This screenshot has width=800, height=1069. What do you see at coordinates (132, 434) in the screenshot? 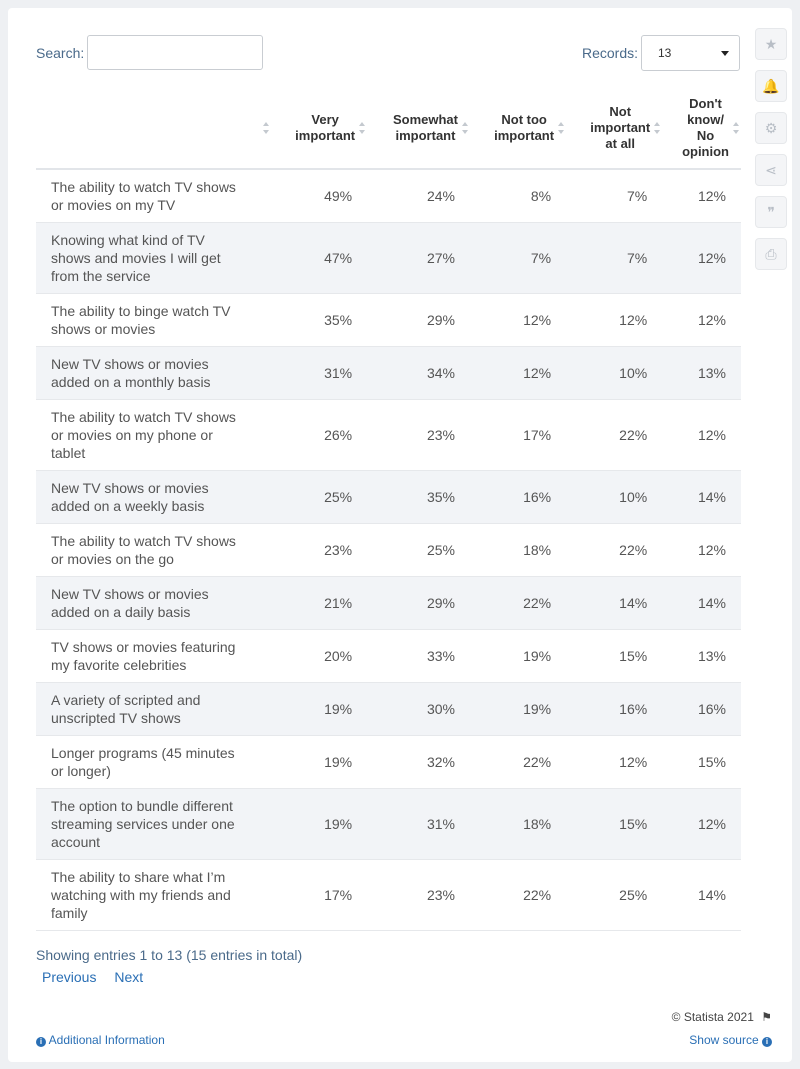
I see `row-label-line: or movies on my phone or` at bounding box center [132, 434].